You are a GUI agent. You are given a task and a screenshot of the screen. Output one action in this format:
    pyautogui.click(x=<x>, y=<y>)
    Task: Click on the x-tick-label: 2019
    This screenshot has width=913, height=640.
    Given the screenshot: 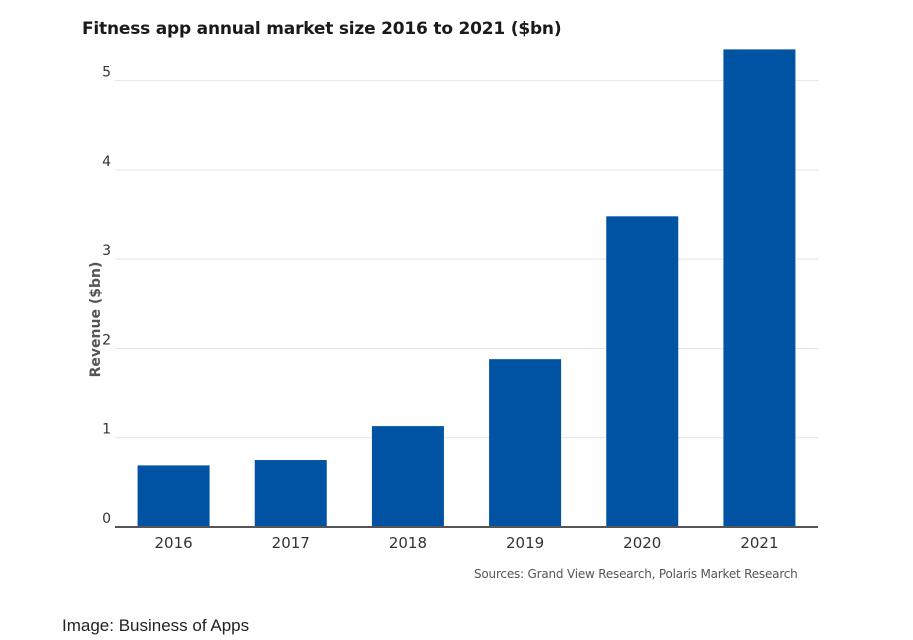 What is the action you would take?
    pyautogui.click(x=525, y=543)
    